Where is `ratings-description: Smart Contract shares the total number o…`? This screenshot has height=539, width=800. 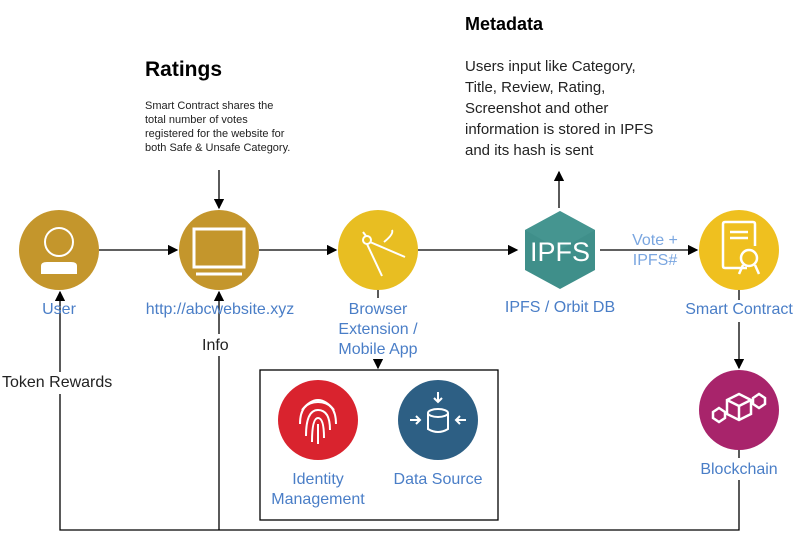
ratings-description: Smart Contract shares the total number o… is located at coordinates (218, 127).